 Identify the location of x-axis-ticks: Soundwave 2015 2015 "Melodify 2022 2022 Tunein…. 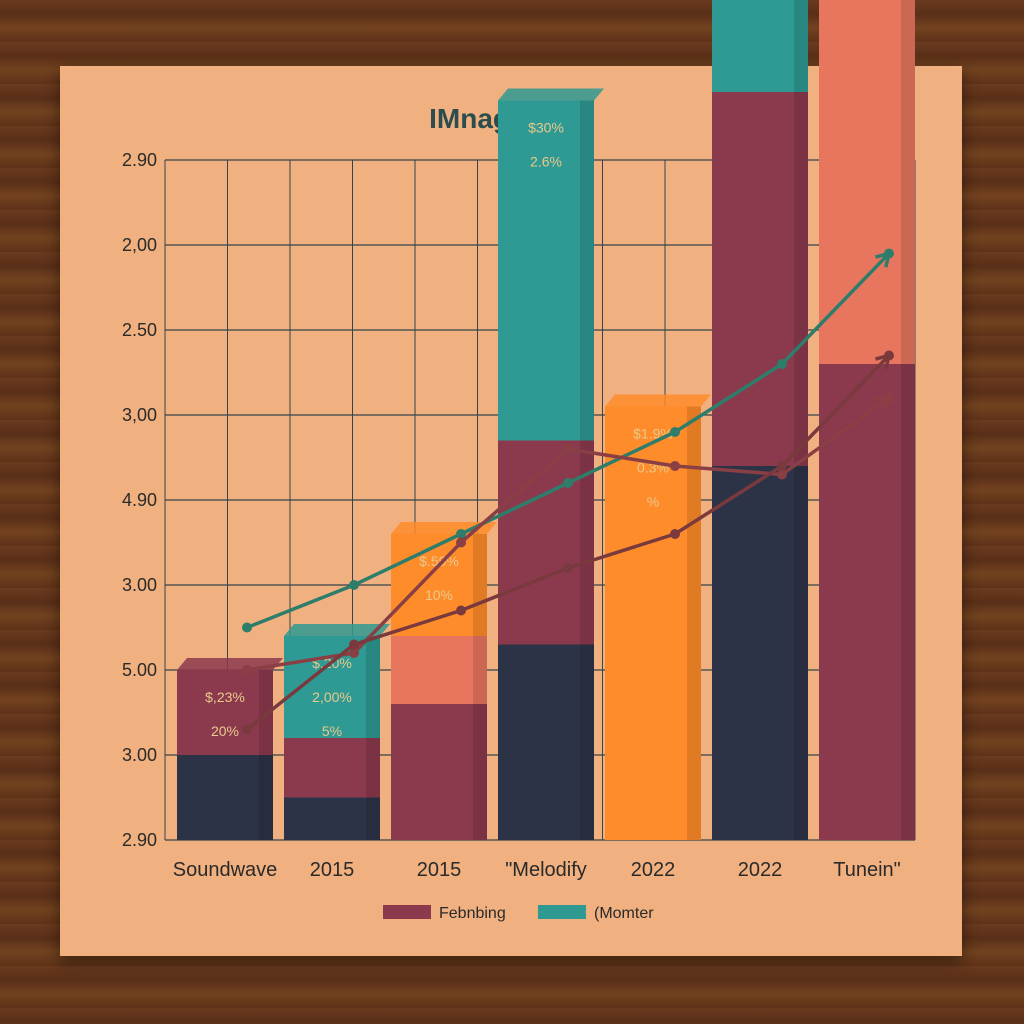
(537, 870).